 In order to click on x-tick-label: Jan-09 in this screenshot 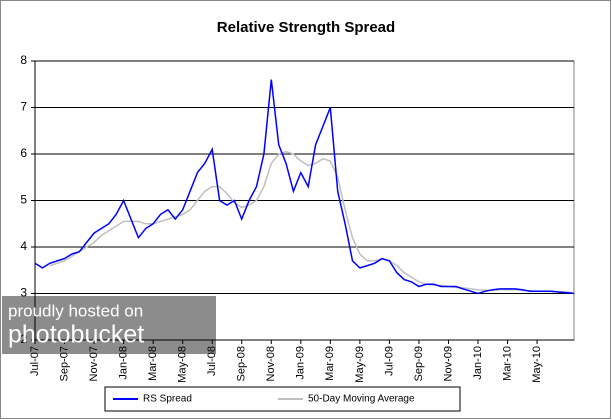, I will do `click(301, 363)`.